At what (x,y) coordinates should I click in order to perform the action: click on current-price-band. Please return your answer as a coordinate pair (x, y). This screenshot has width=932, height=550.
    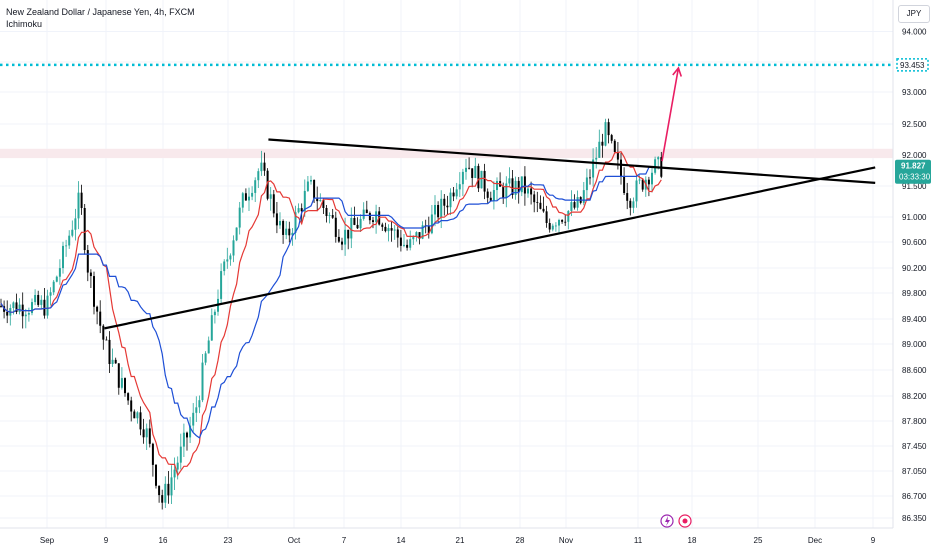
    Looking at the image, I should click on (446, 153).